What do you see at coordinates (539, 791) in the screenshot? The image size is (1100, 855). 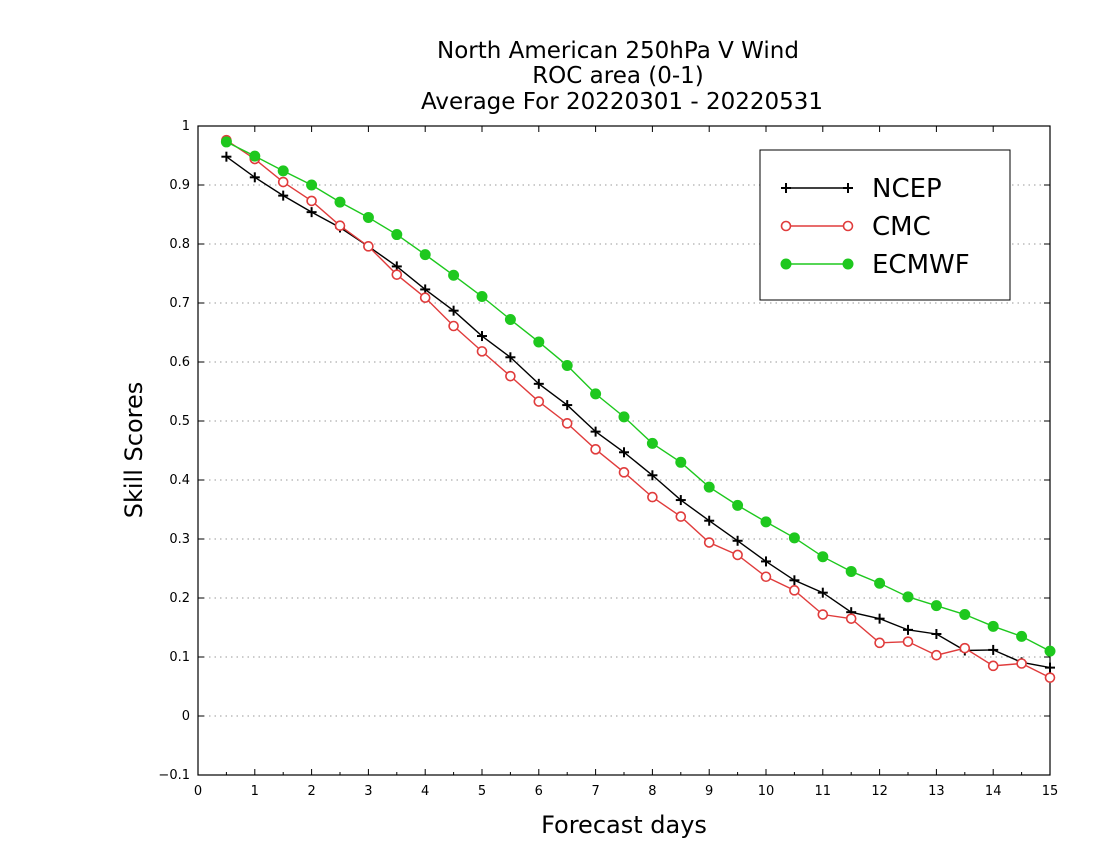 I see `x-tick-label: 6` at bounding box center [539, 791].